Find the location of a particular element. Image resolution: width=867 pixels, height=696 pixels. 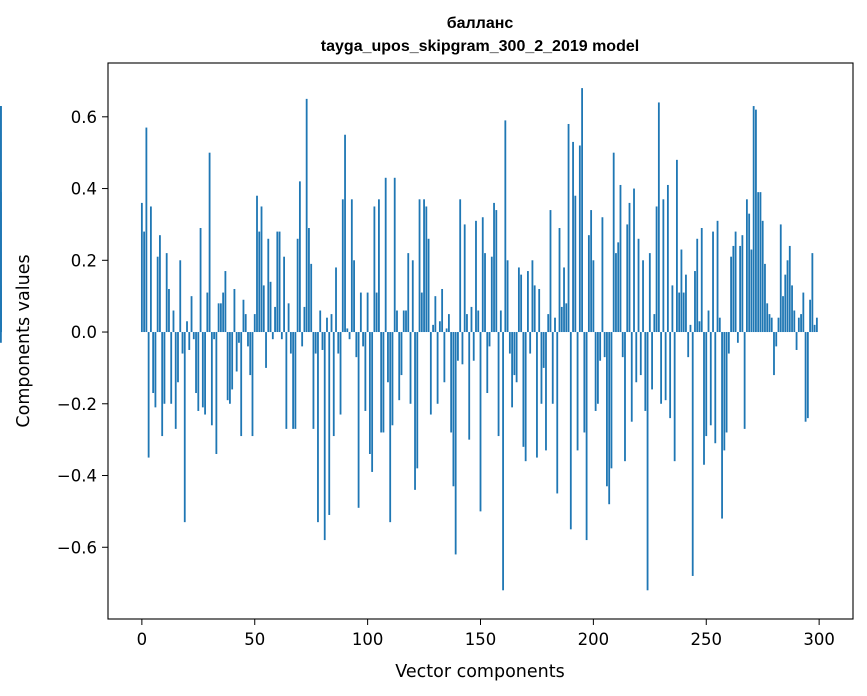

y-tick-label: 0.0 is located at coordinates (84, 332).